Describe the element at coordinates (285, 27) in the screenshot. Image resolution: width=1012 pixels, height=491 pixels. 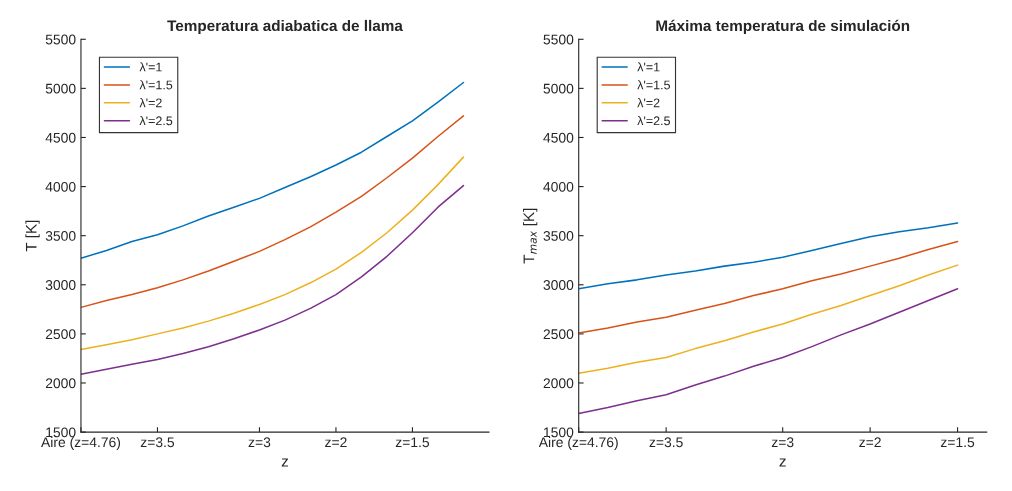
I see `chart-title: Temperatura adiabatica de llama` at that location.